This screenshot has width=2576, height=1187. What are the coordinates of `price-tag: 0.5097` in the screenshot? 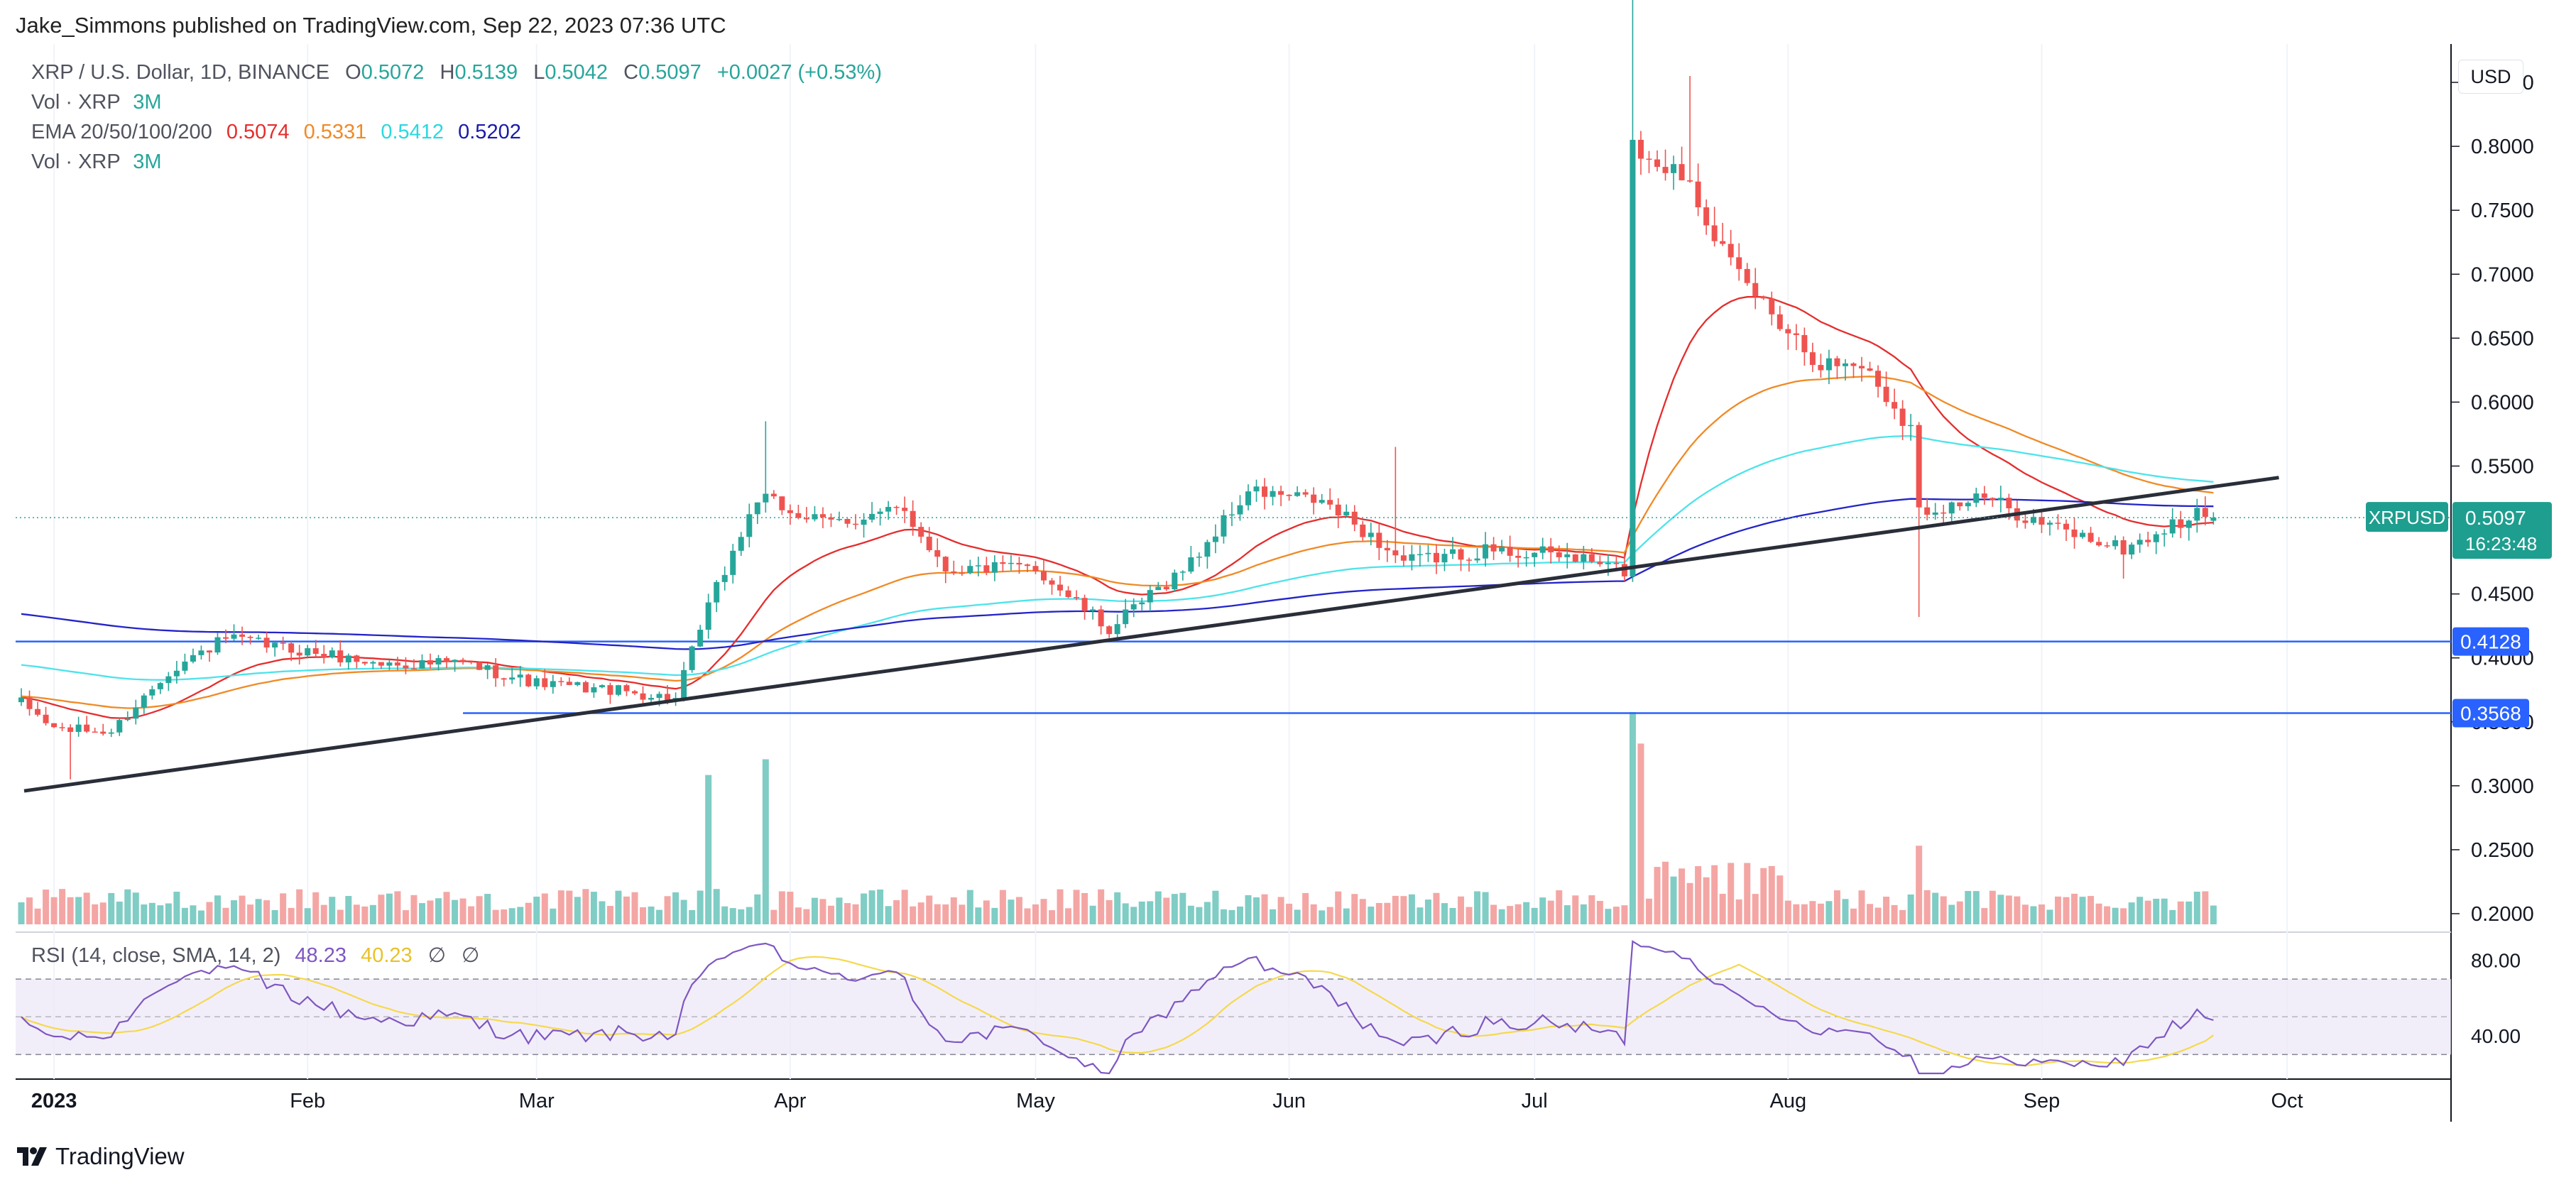 It's located at (2495, 518).